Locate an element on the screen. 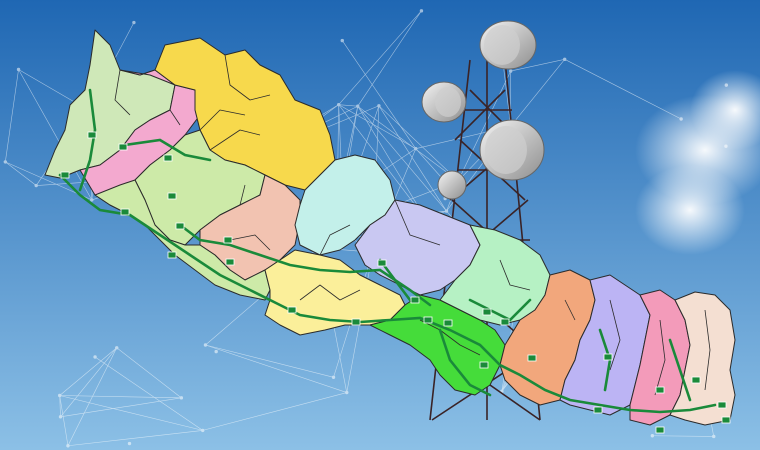 The height and width of the screenshot is (450, 760). dish-antenna-top-right is located at coordinates (508, 45).